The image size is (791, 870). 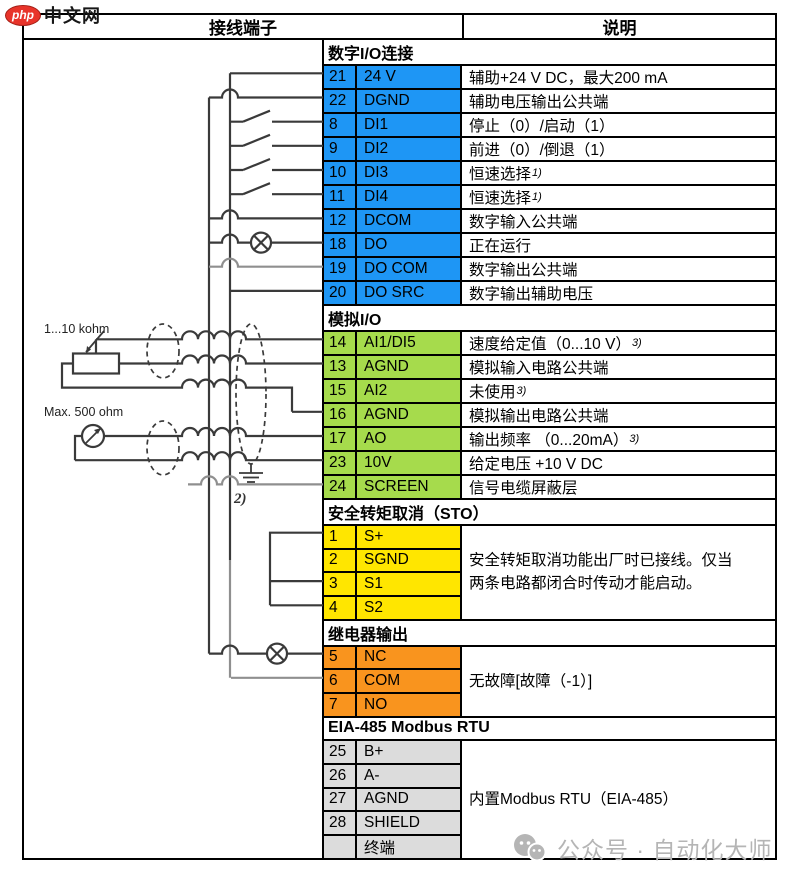 I want to click on terminal-desc-cell: 给定电压 +10 V DC, so click(x=618, y=463).